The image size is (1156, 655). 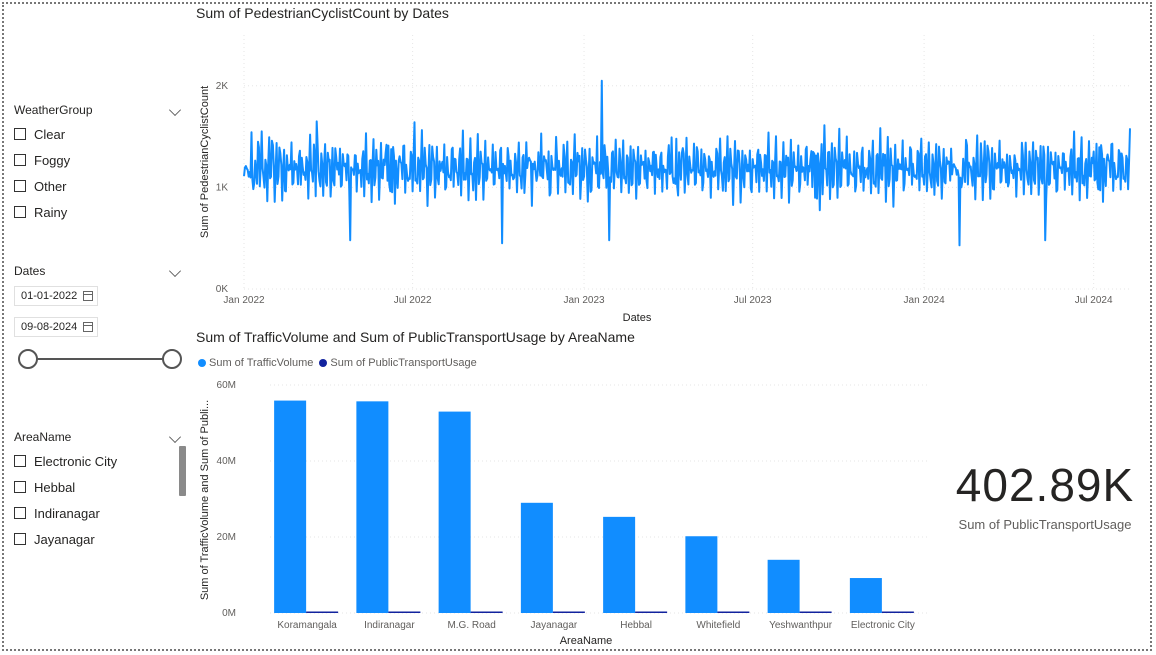 I want to click on y-tick-label: 60M, so click(x=226, y=385).